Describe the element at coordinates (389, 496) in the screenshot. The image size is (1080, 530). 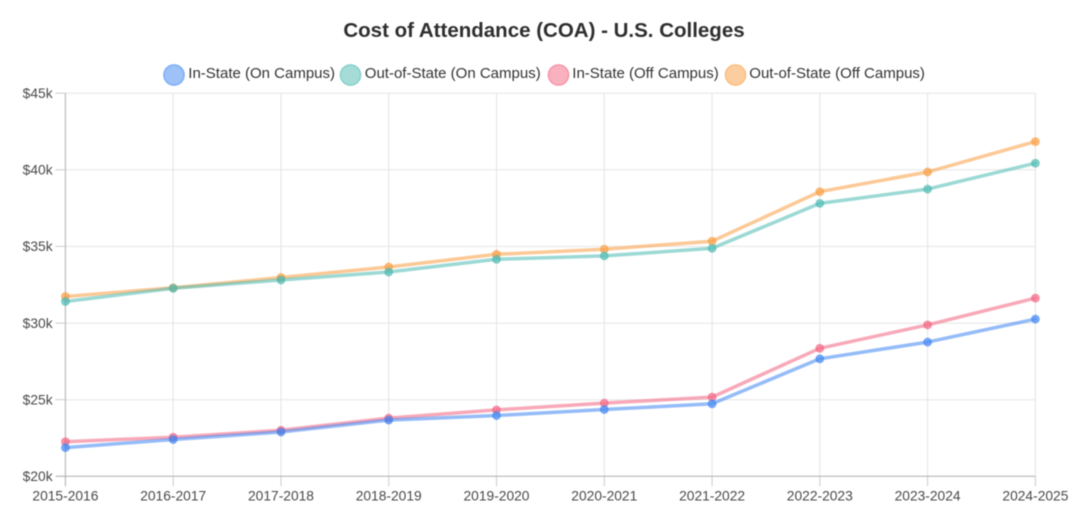
I see `svg-text: 2018-2019` at that location.